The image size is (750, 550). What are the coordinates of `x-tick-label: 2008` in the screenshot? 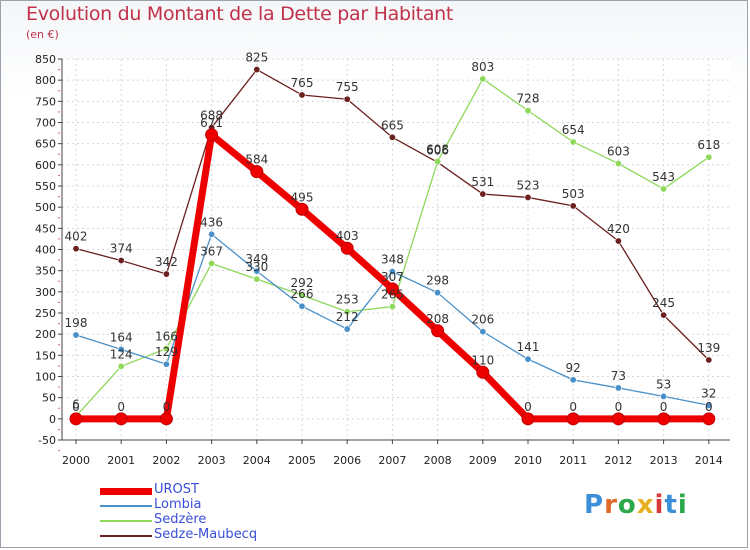 It's located at (438, 460).